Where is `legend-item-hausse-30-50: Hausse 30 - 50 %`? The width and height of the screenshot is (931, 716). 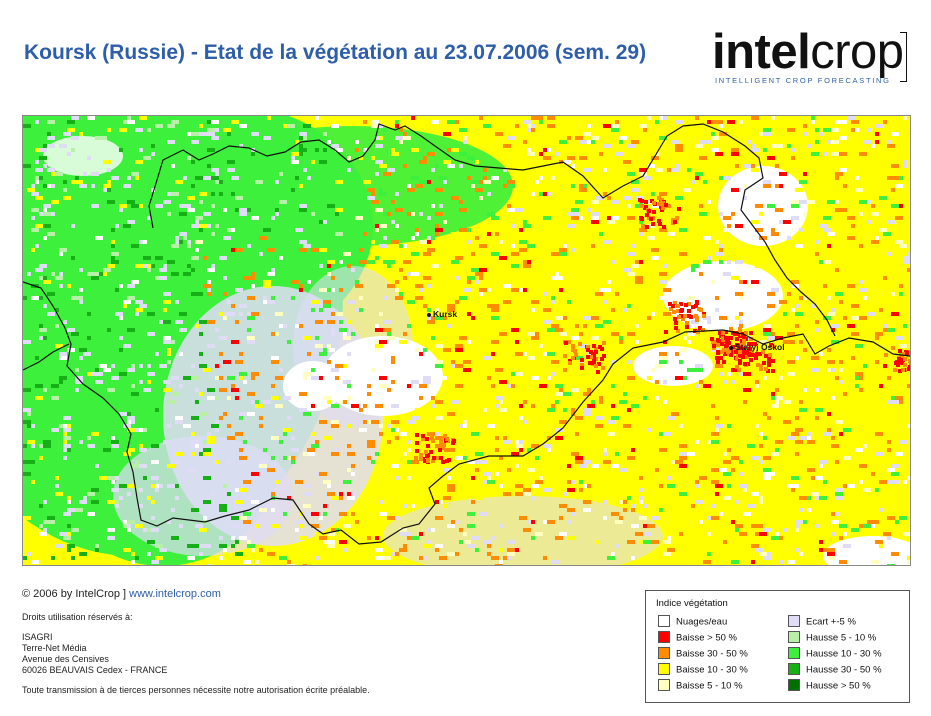
legend-item-hausse-30-50: Hausse 30 - 50 % is located at coordinates (835, 669).